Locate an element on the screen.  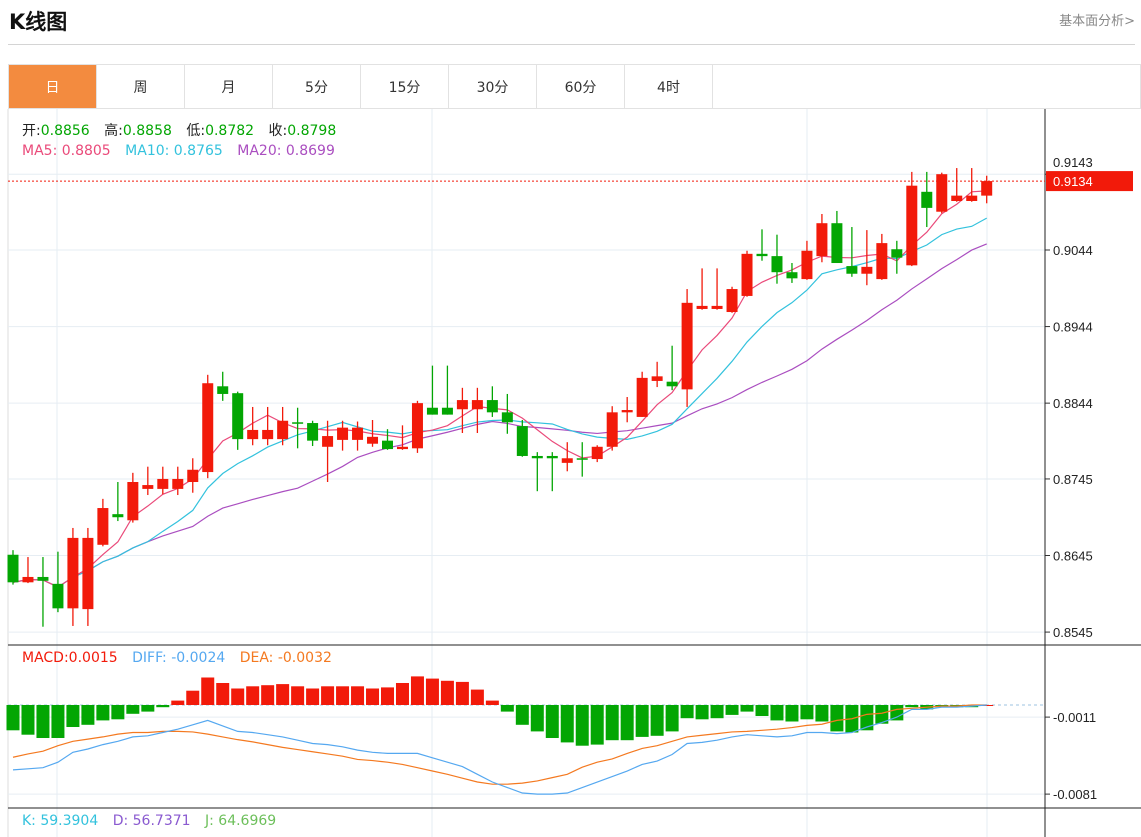
macd-axis-label: -0.0011 is located at coordinates (1074, 717).